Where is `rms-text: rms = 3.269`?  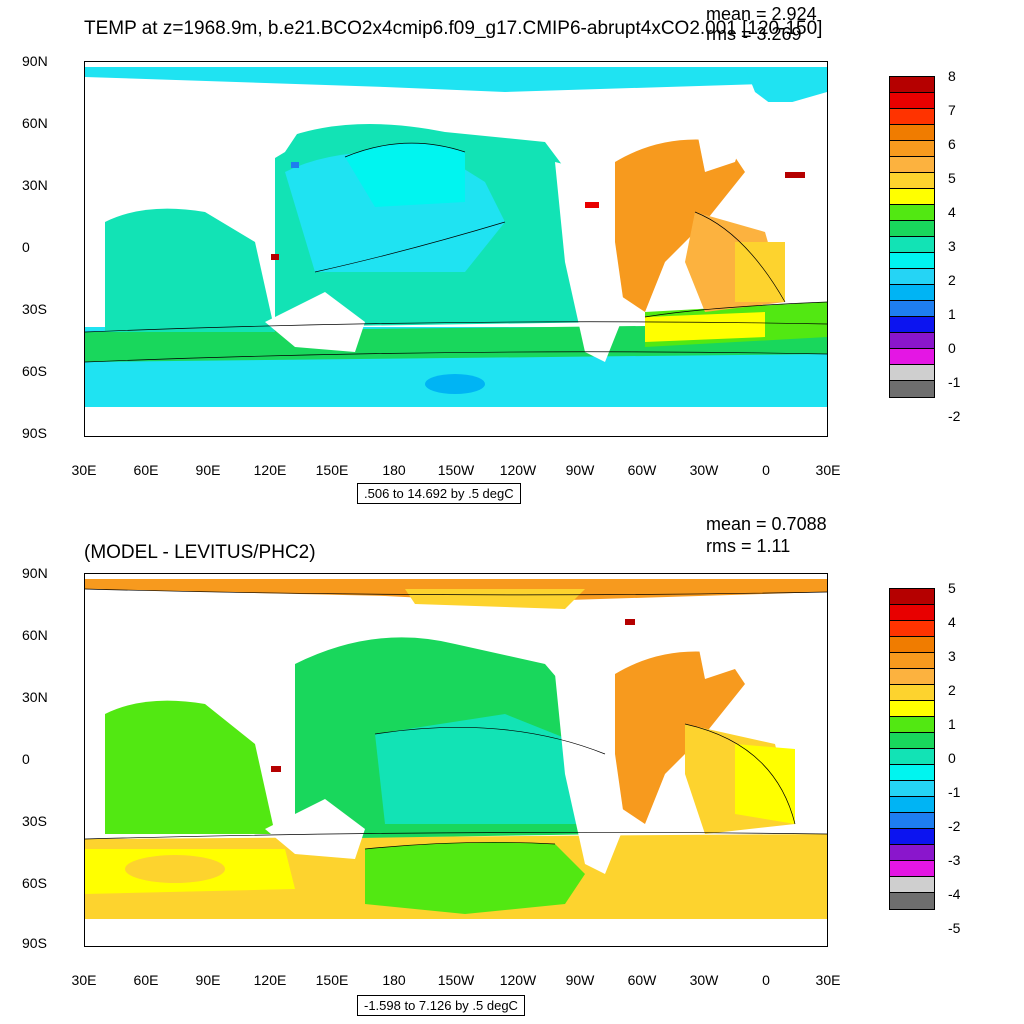 rms-text: rms = 3.269 is located at coordinates (754, 34).